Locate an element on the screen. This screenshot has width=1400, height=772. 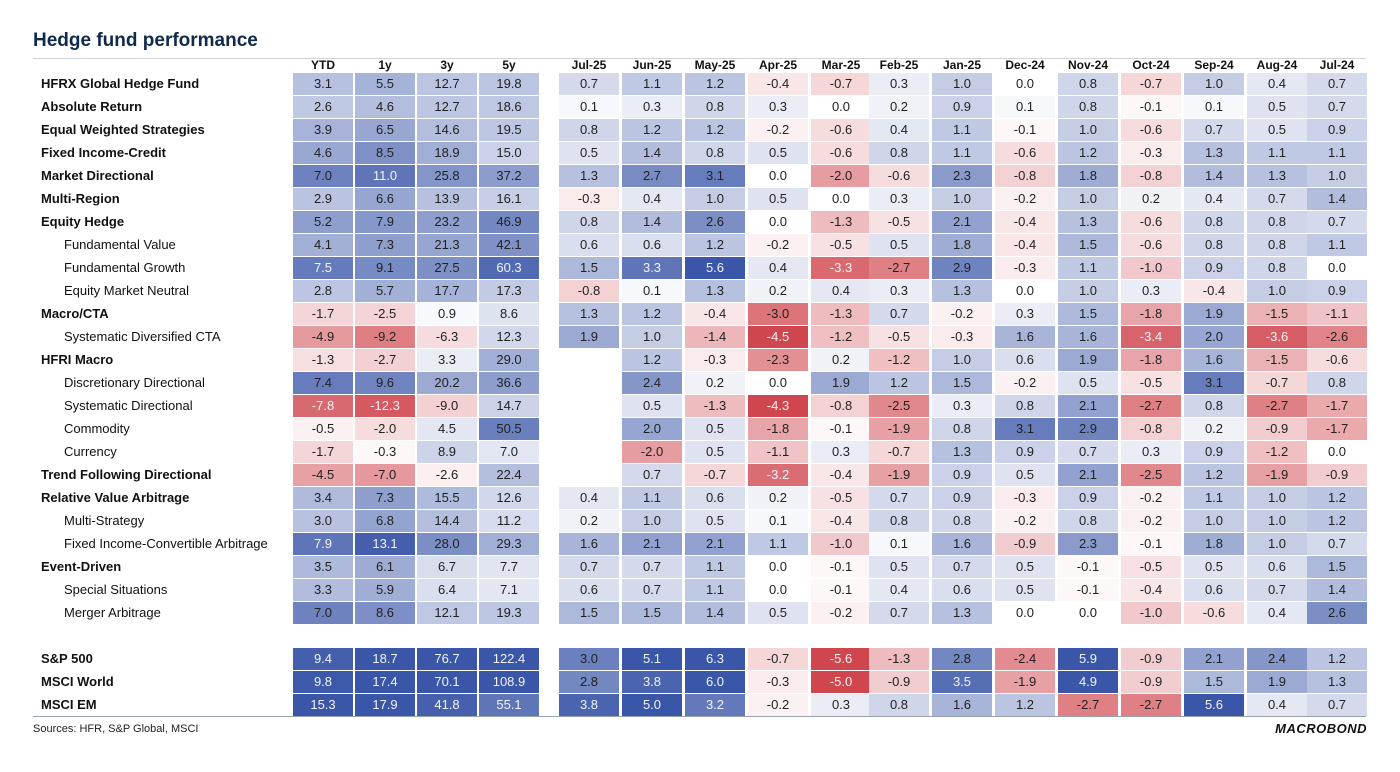
value-cell: 2.9 is located at coordinates (962, 268).